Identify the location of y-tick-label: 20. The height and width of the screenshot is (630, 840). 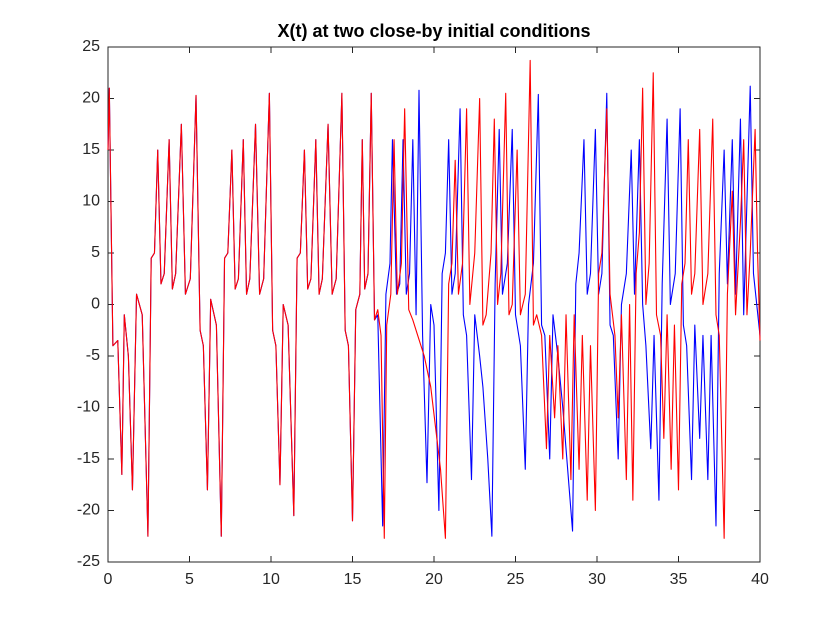
(91, 98).